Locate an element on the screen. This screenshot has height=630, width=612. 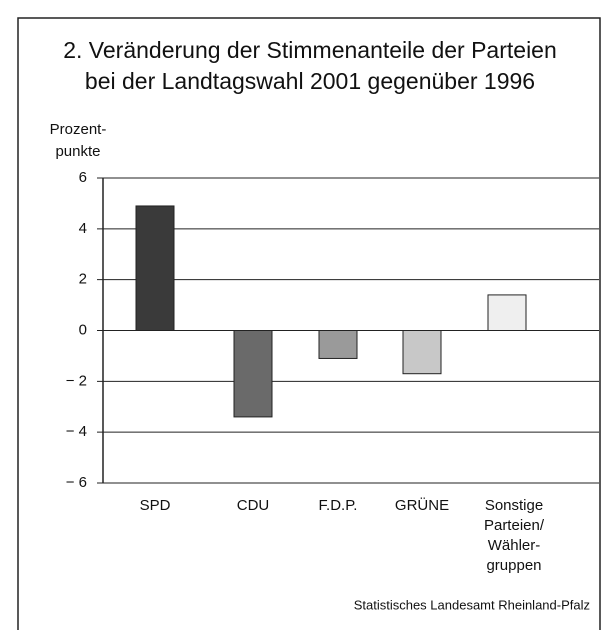
y-tick-label: 0 is located at coordinates (83, 329).